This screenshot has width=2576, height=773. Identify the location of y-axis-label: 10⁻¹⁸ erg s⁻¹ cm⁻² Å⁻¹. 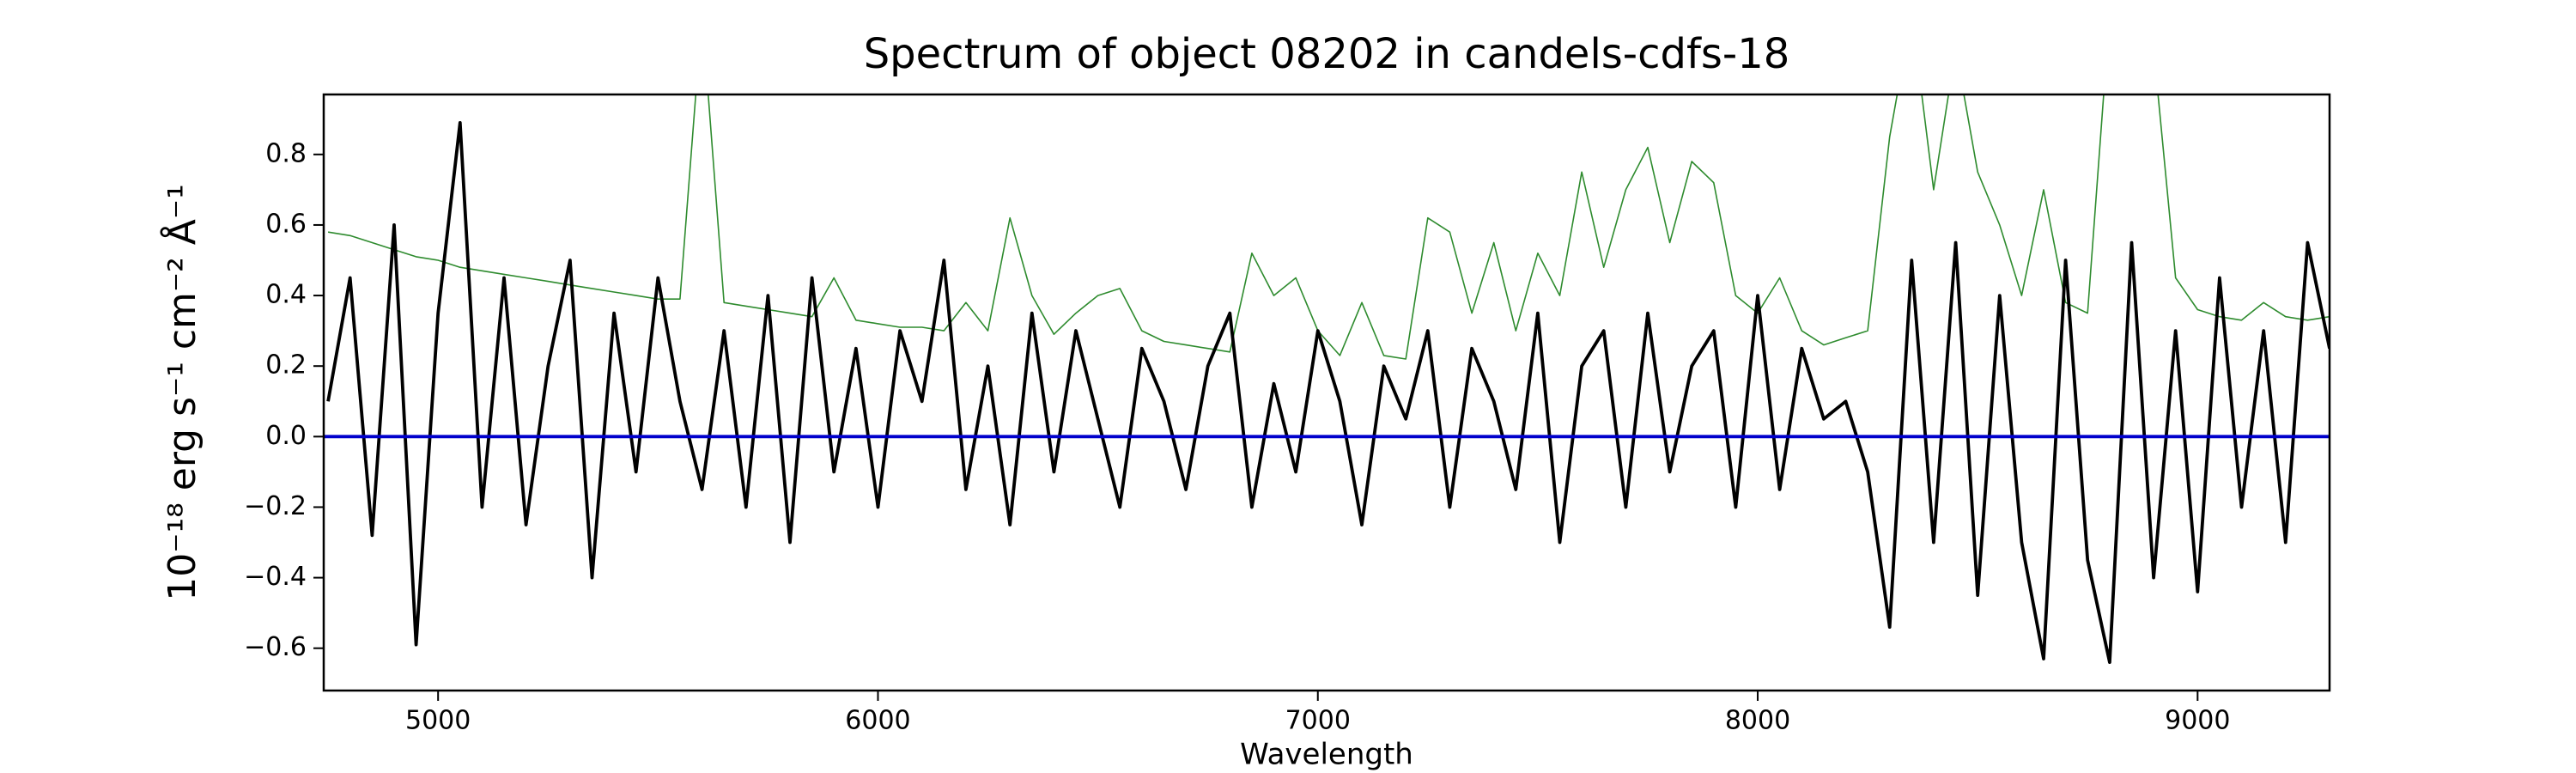
(181, 392).